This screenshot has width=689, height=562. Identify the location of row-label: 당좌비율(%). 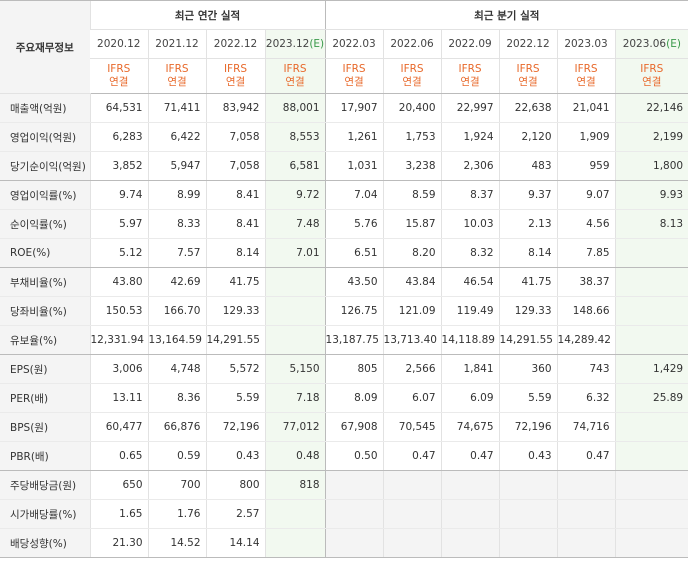
(45, 311).